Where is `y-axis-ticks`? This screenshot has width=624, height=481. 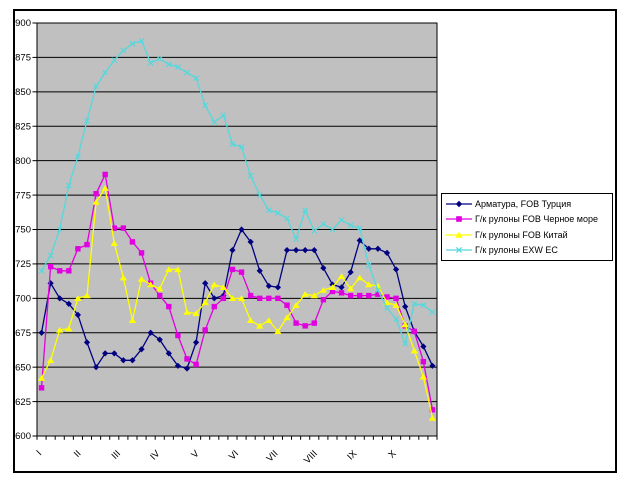 y-axis-ticks is located at coordinates (34, 229).